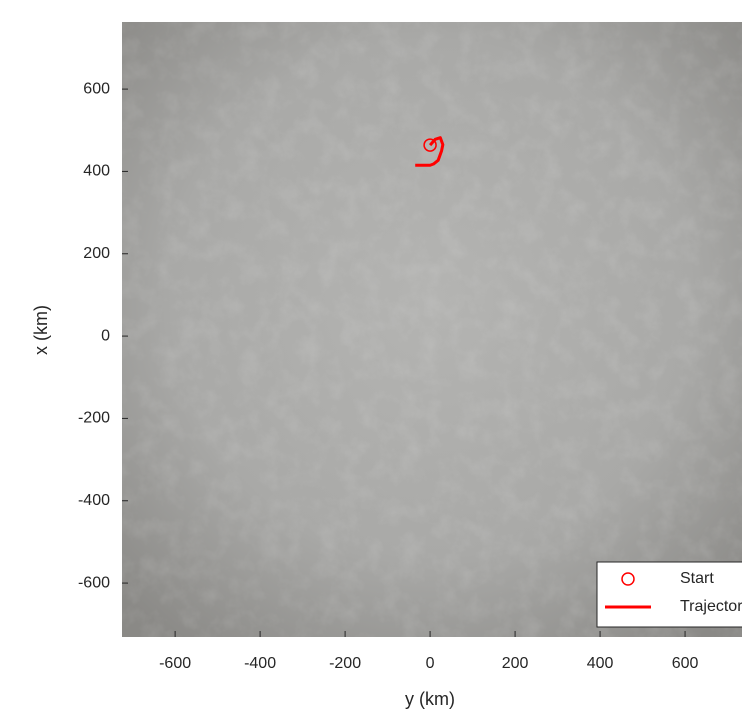 This screenshot has height=719, width=742. What do you see at coordinates (697, 578) in the screenshot?
I see `legend-label: Start` at bounding box center [697, 578].